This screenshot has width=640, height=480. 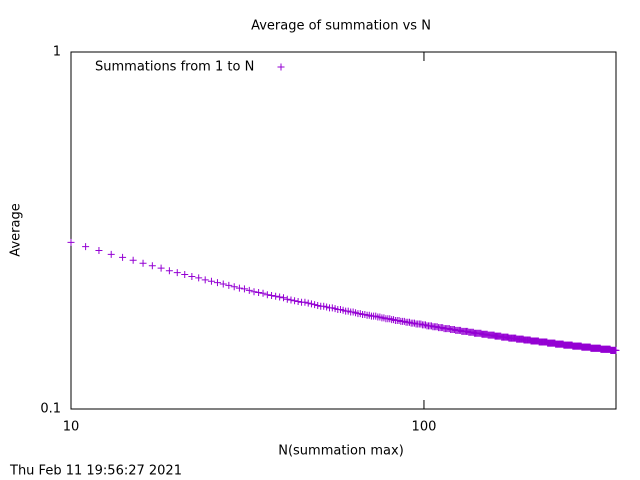 What do you see at coordinates (57, 52) in the screenshot?
I see `y-tick-label: 1` at bounding box center [57, 52].